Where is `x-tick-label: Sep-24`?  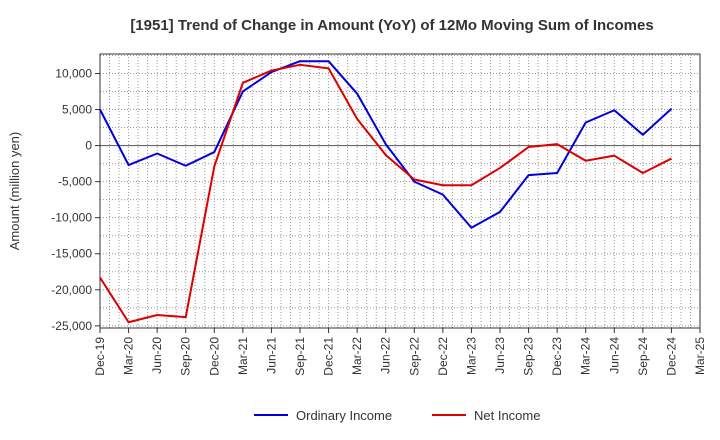 x-tick-label: Sep-24 is located at coordinates (643, 356).